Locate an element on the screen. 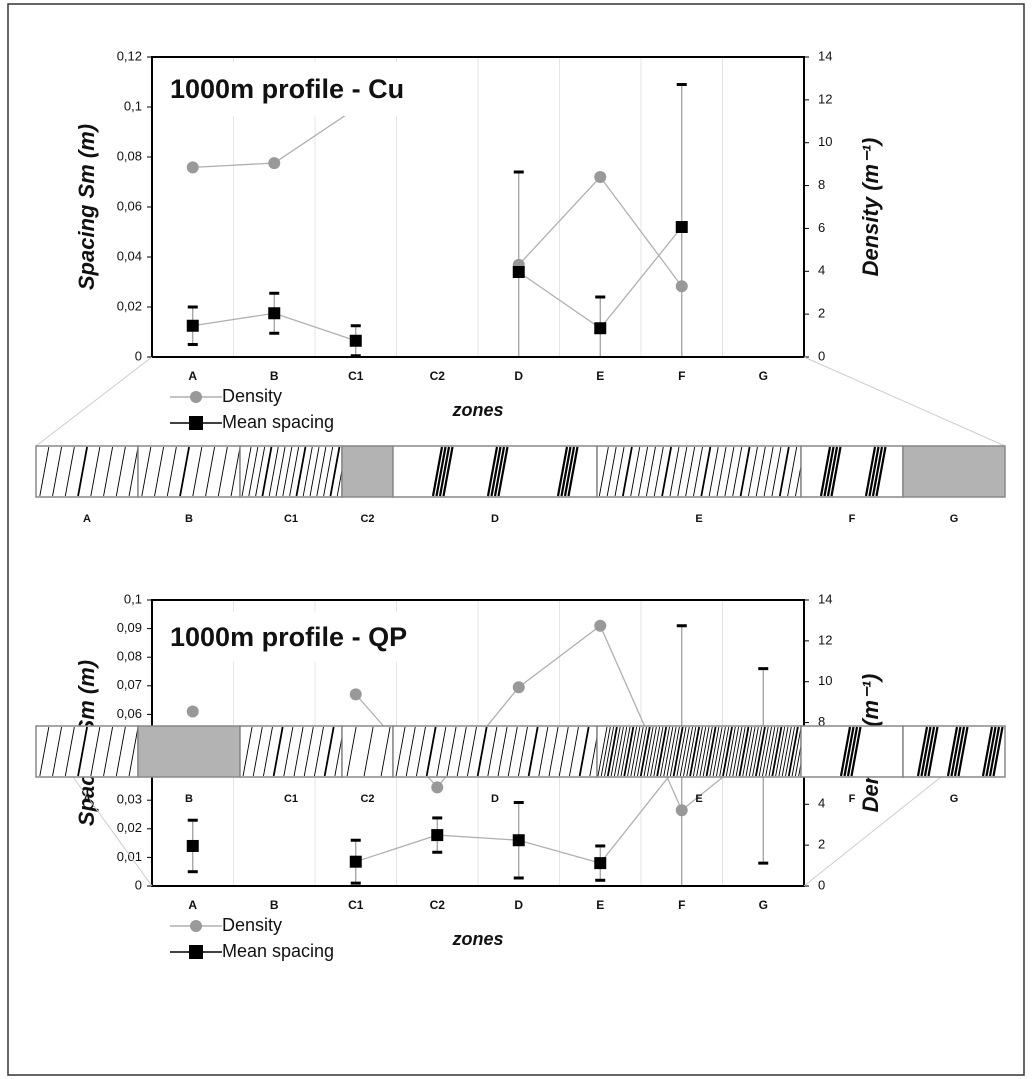 Image resolution: width=1032 pixels, height=1079 pixels. chart-title: 1000m profile - QP is located at coordinates (288, 637).